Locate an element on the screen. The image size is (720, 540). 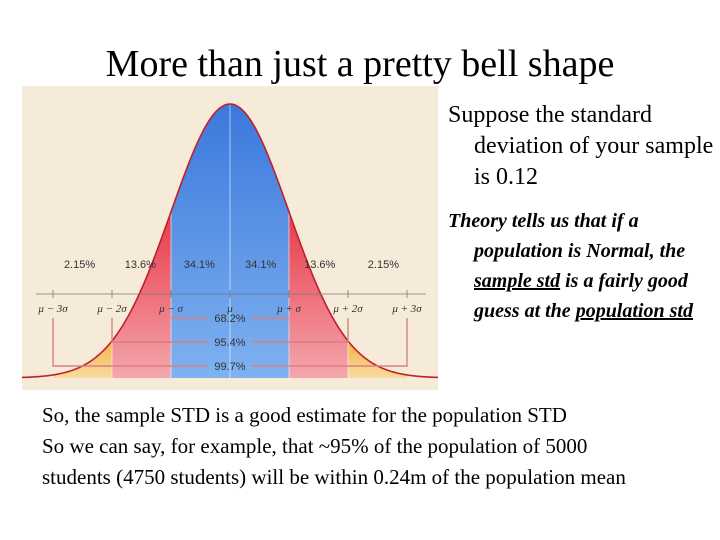
population-std-term: population std is located at coordinates (634, 311).